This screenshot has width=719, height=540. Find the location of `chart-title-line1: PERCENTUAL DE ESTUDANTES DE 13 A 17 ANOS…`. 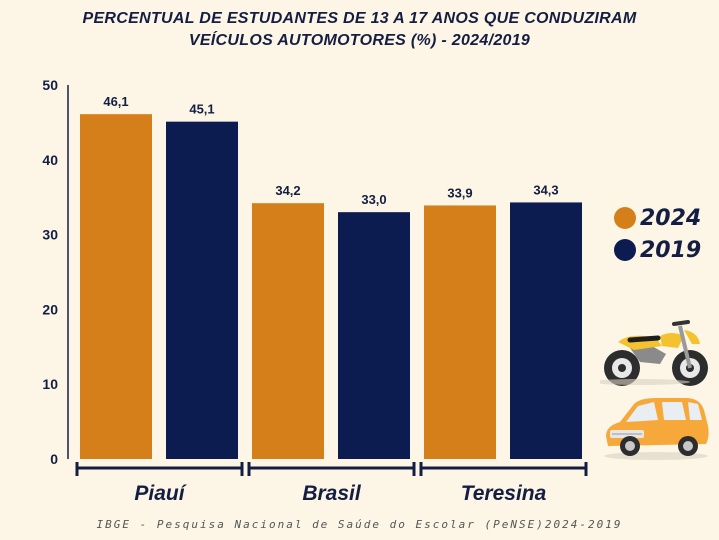

chart-title-line1: PERCENTUAL DE ESTUDANTES DE 13 A 17 ANOS… is located at coordinates (359, 18).